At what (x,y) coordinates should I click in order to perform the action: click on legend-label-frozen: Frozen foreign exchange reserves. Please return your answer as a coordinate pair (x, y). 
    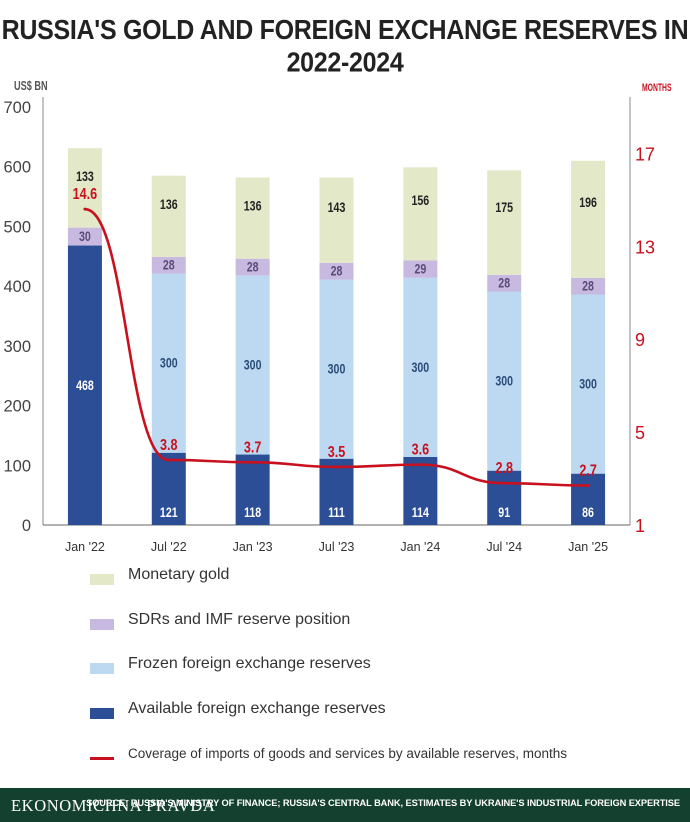
    Looking at the image, I should click on (249, 663).